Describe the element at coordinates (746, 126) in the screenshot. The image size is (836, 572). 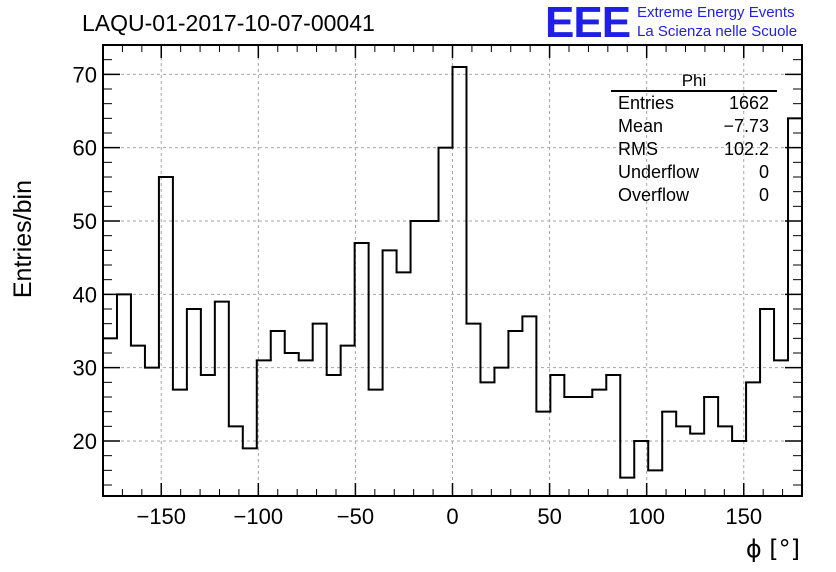
I see `stats-value: −7.73` at that location.